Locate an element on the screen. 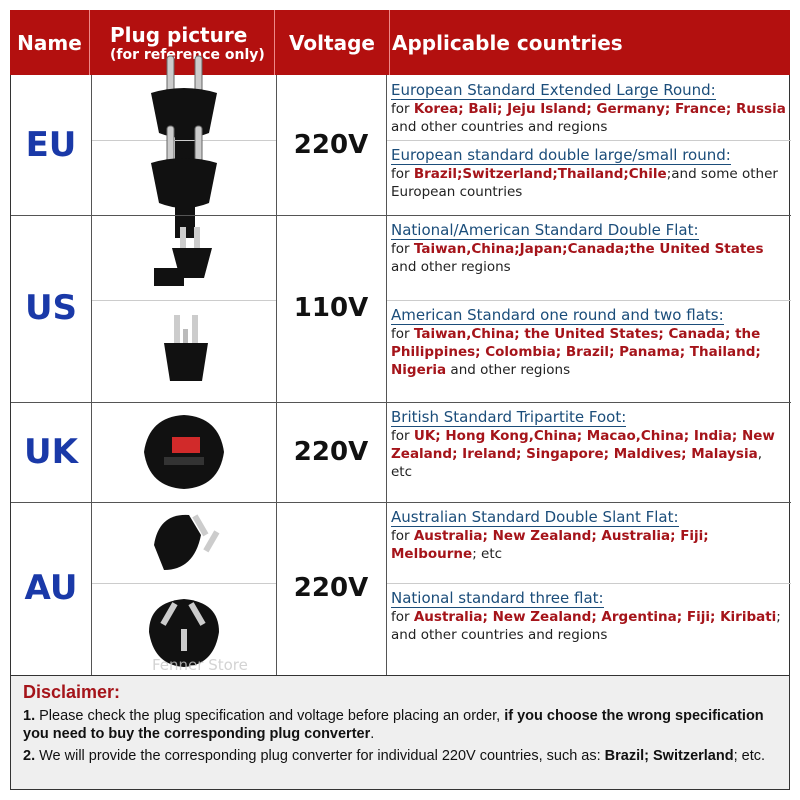 Image resolution: width=800 pixels, height=800 pixels. header-countries: Applicable countries is located at coordinates (507, 42).